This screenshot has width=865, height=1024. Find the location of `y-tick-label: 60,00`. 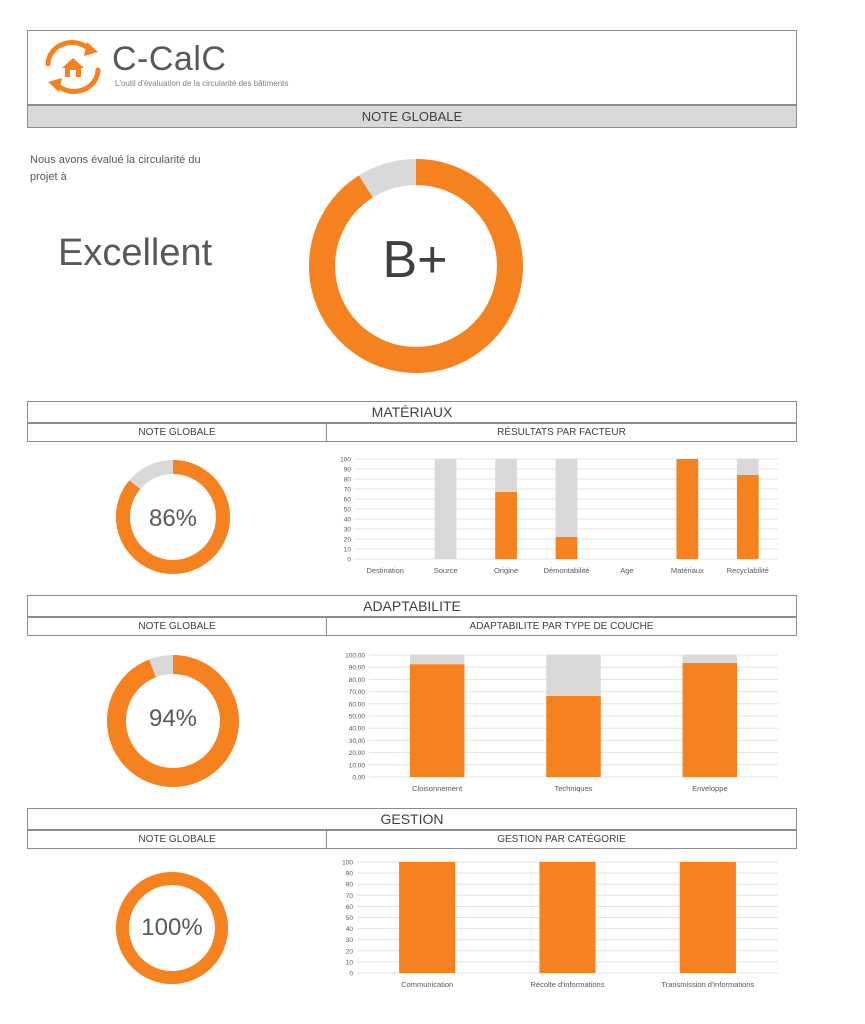

y-tick-label: 60,00 is located at coordinates (357, 704).